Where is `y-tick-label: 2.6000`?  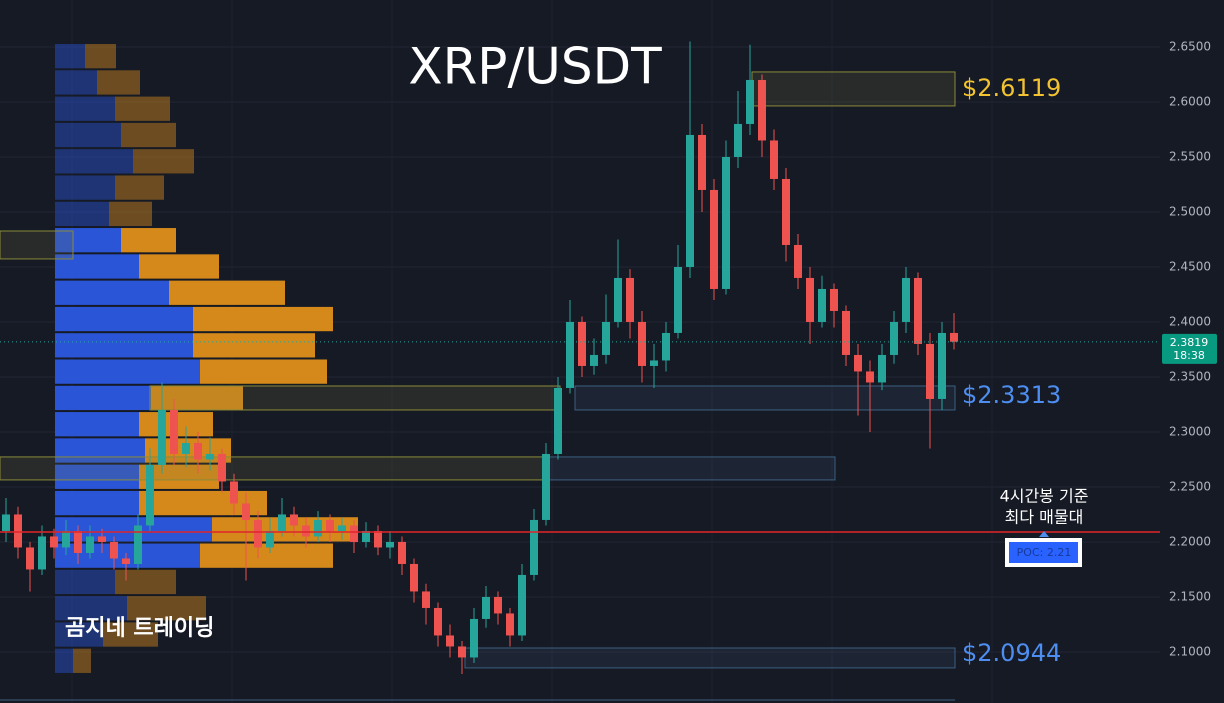
y-tick-label: 2.6000 is located at coordinates (1190, 101).